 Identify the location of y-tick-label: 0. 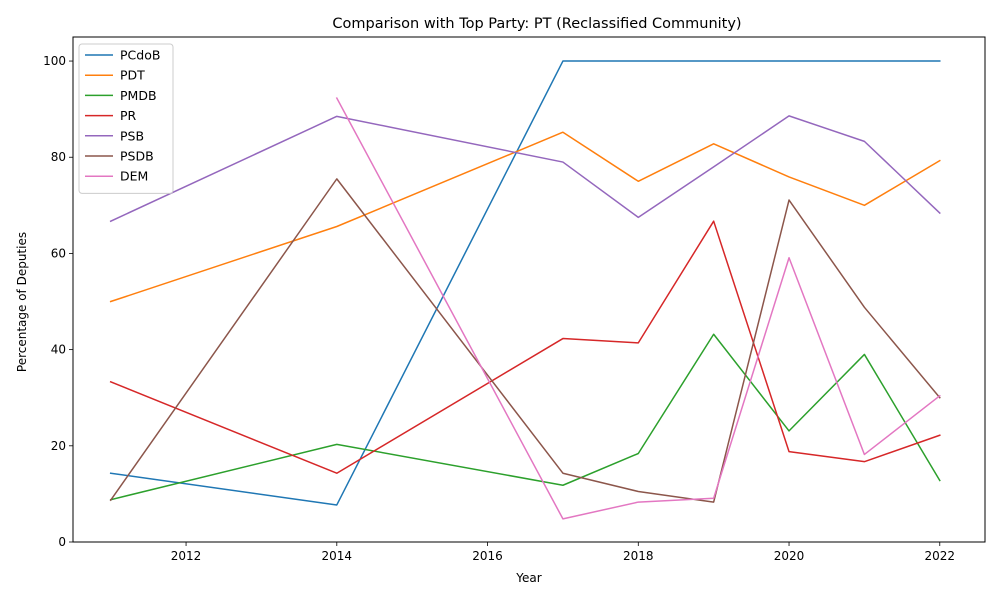
(62, 542).